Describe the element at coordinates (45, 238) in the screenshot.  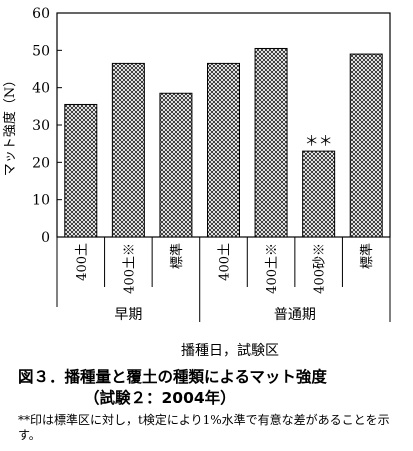
I see `y-tick-label: 0` at that location.